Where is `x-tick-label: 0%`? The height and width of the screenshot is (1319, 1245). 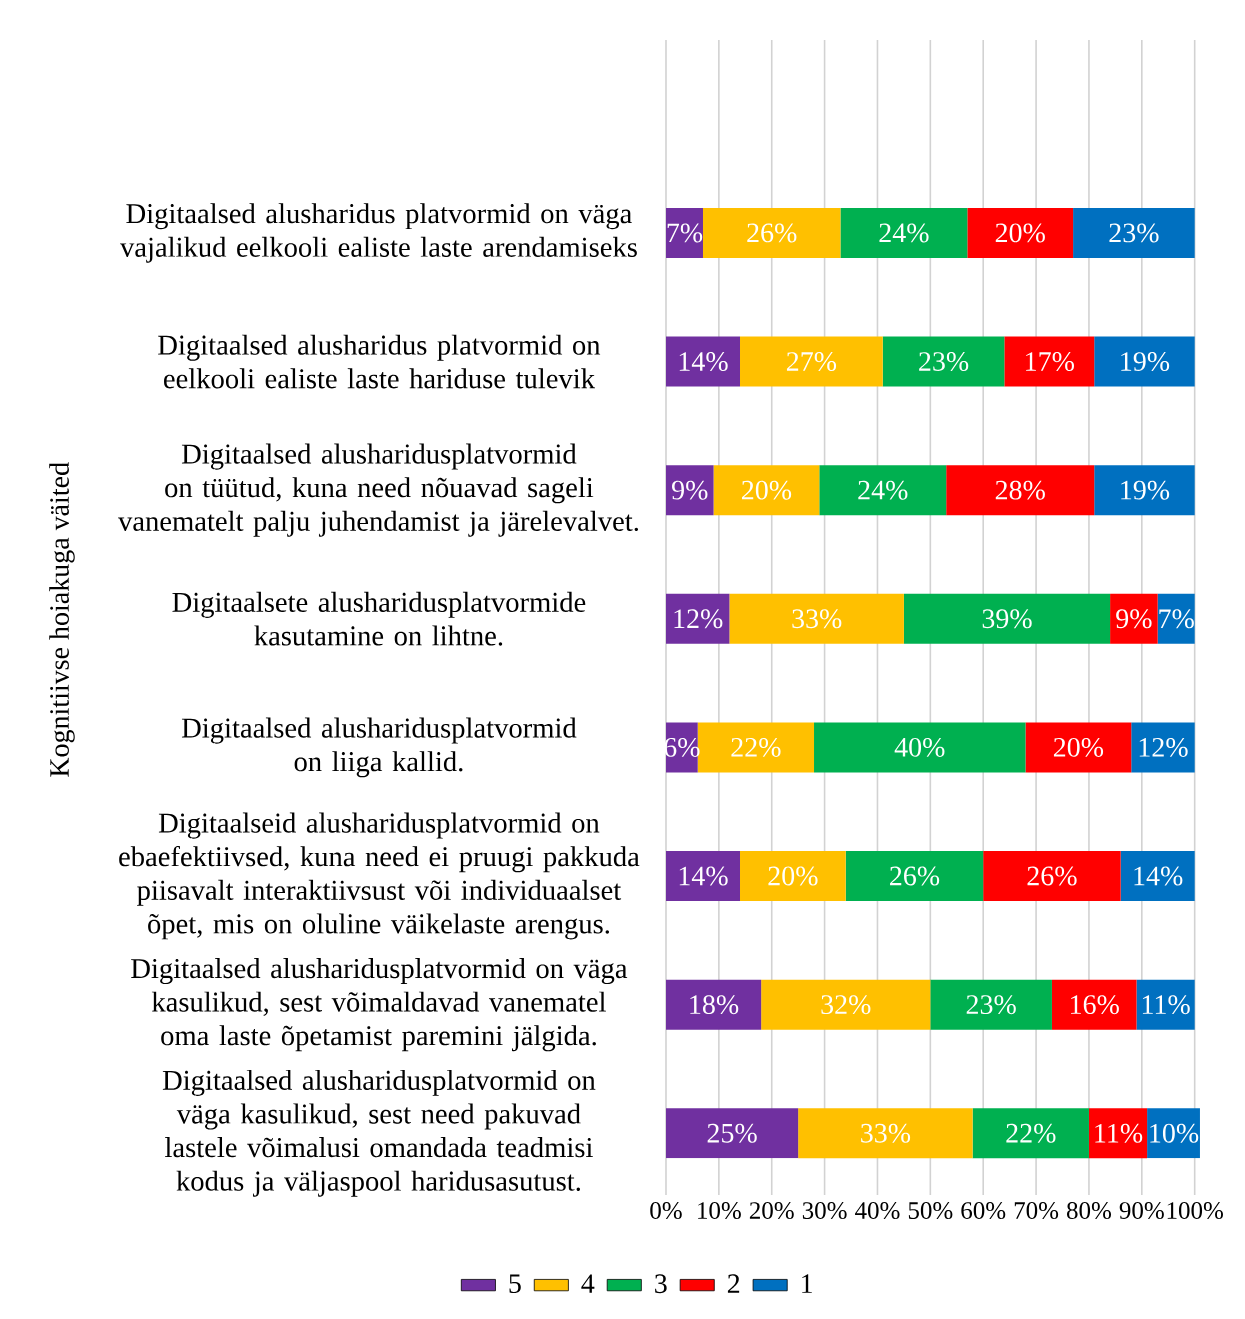 x-tick-label: 0% is located at coordinates (666, 1211).